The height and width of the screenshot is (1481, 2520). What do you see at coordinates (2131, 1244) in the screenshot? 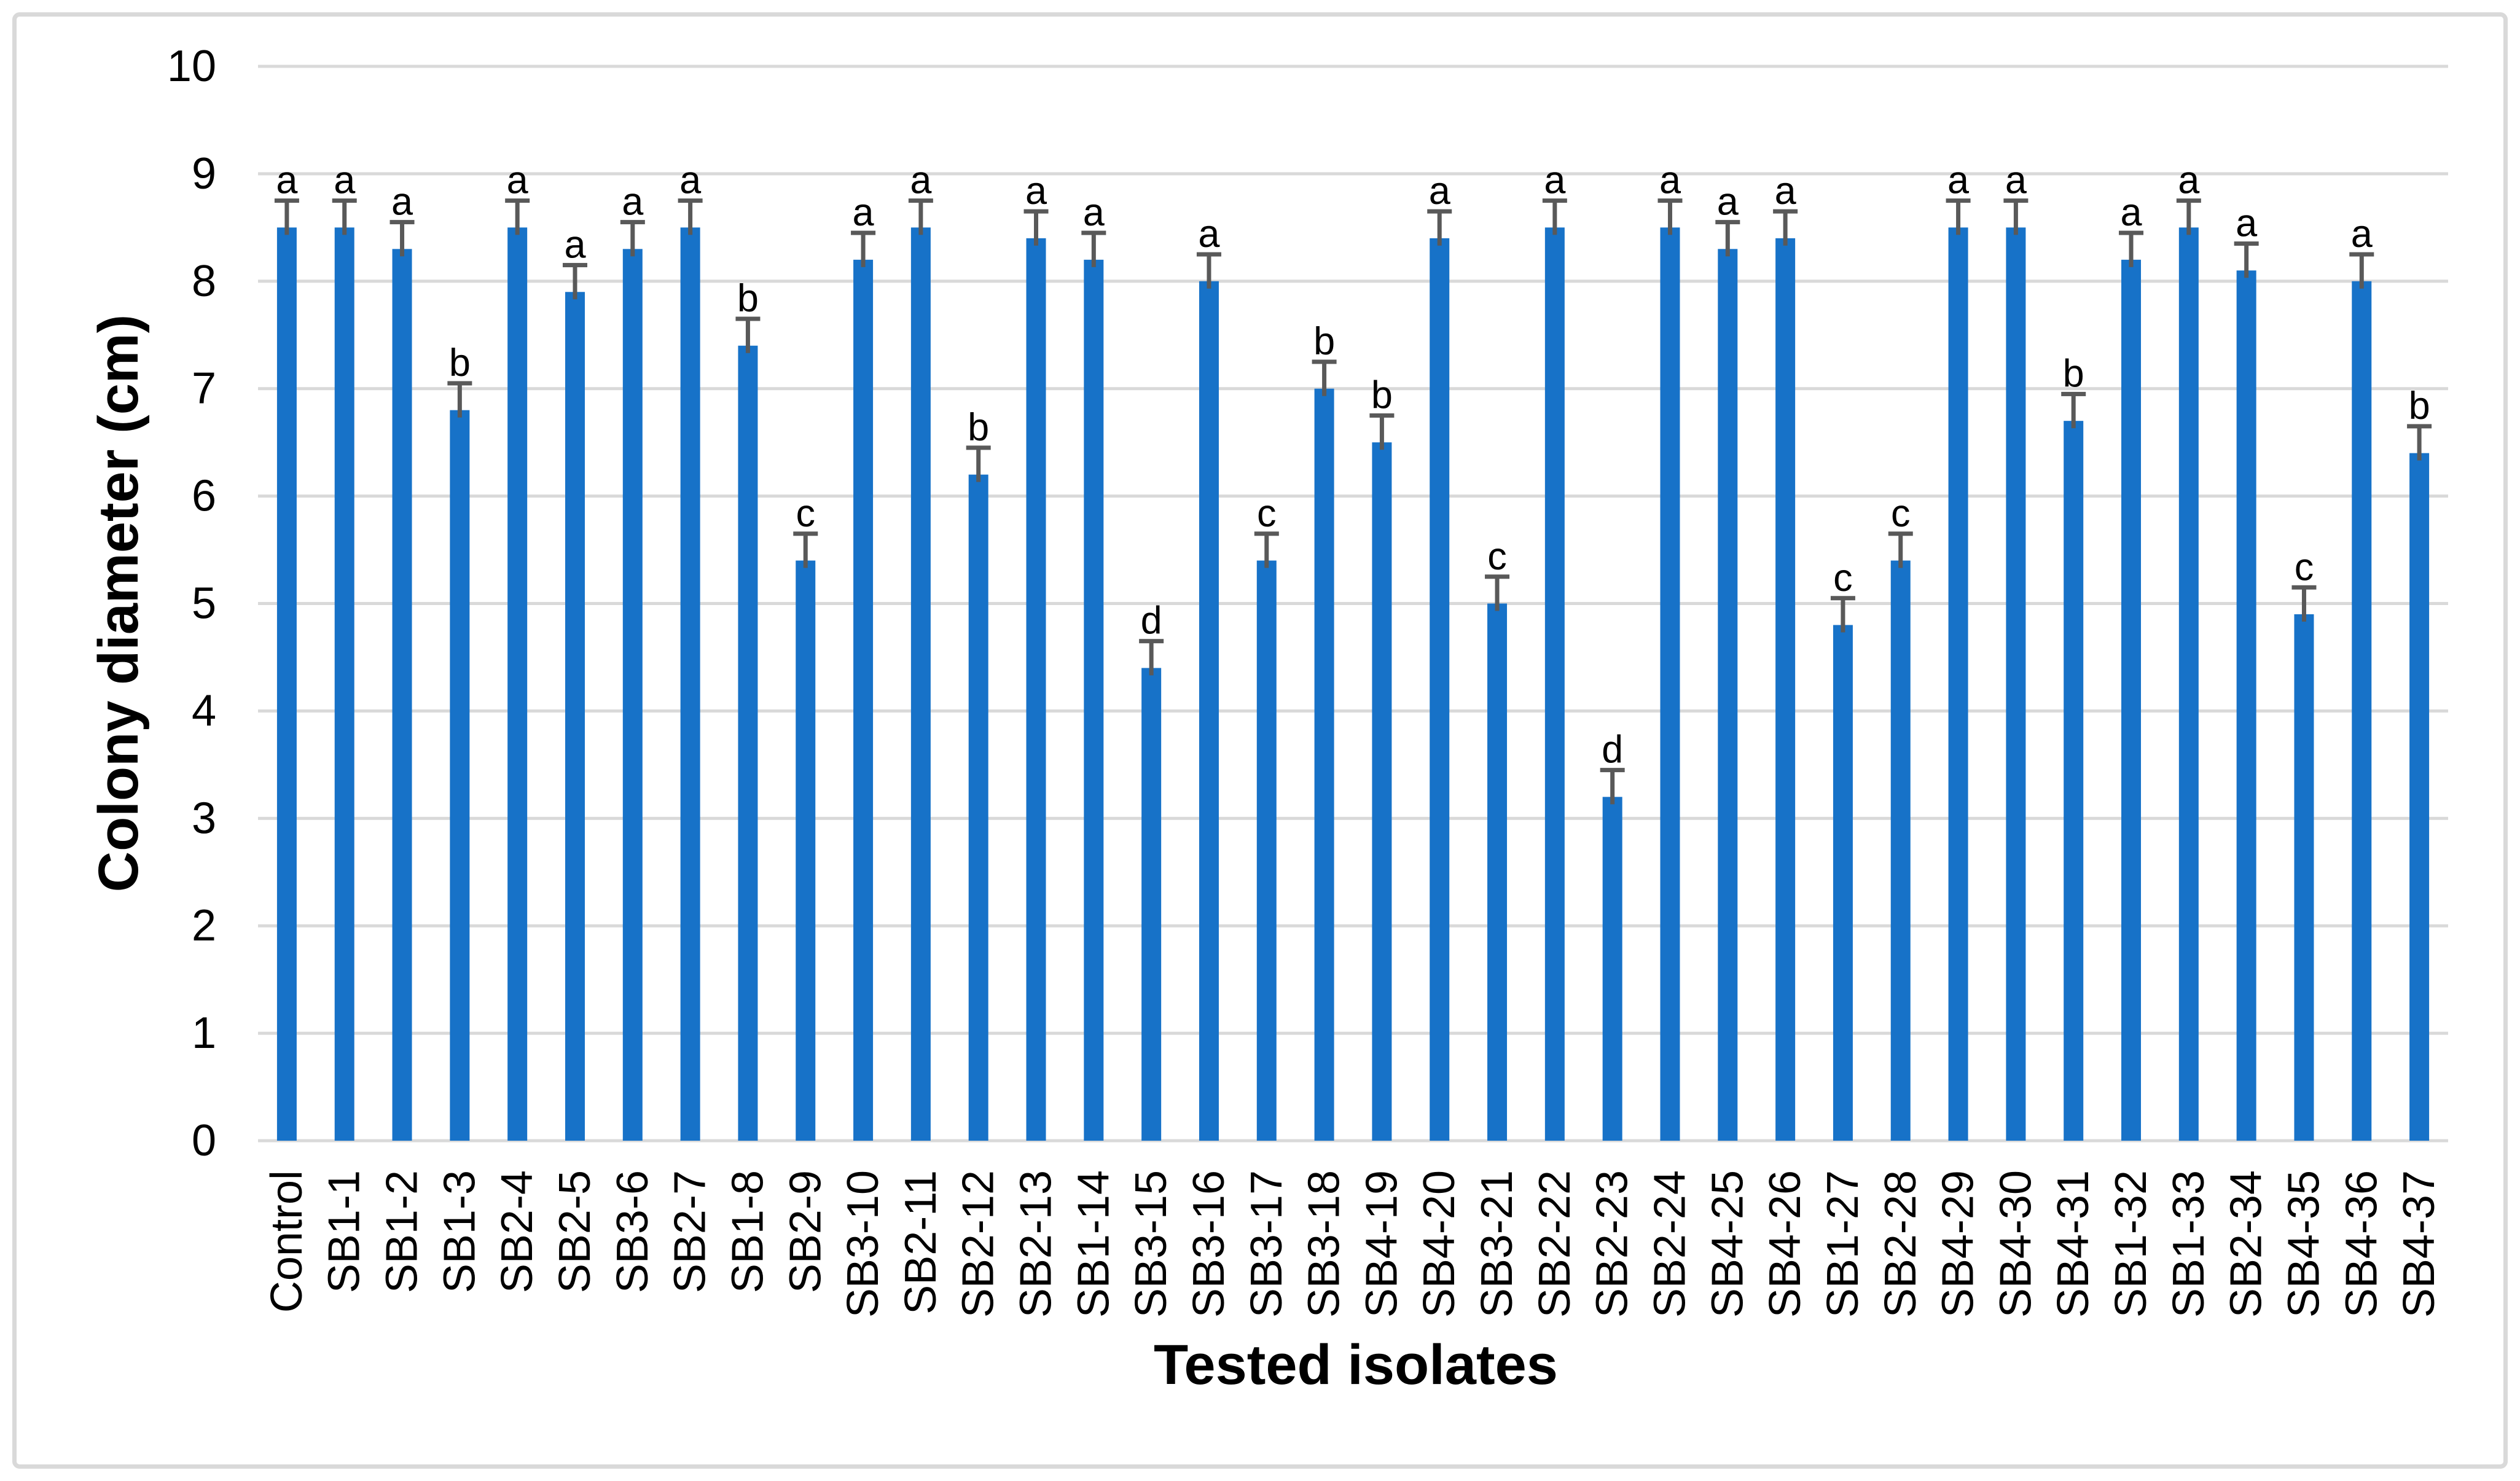
I see `x-category-label-SB1-32: SB1-32` at bounding box center [2131, 1244].